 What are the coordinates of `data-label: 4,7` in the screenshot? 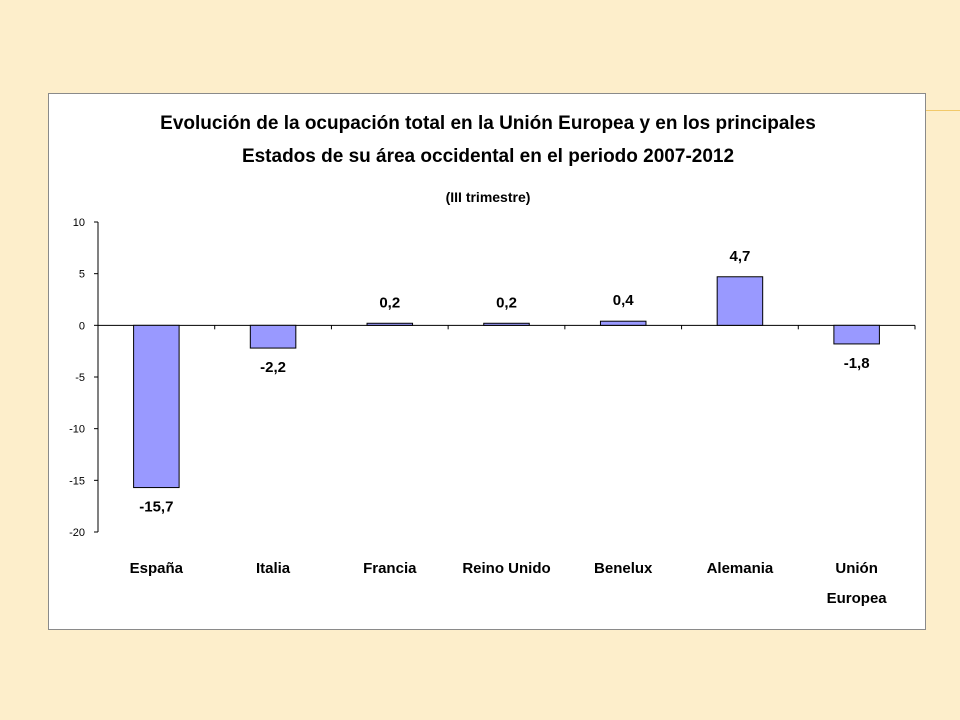 It's located at (739, 256).